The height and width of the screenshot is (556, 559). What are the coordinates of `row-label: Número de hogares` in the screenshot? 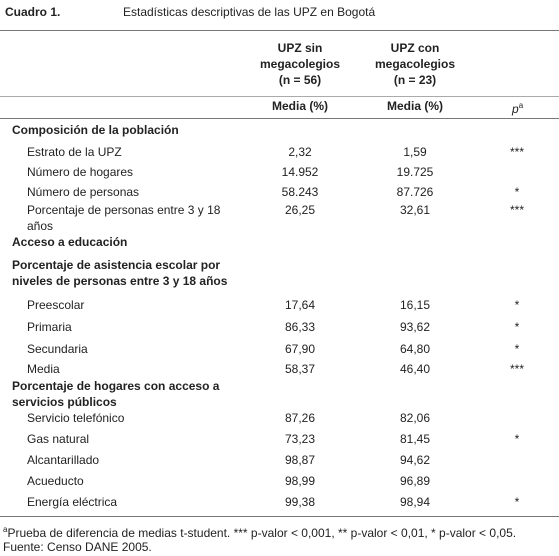 It's located at (80, 172).